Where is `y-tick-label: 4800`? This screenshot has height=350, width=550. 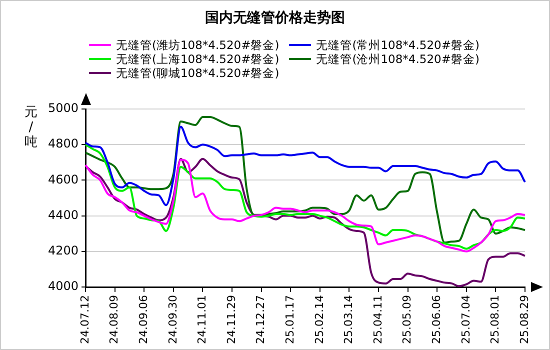 y-tick-label: 4800 is located at coordinates (63, 143).